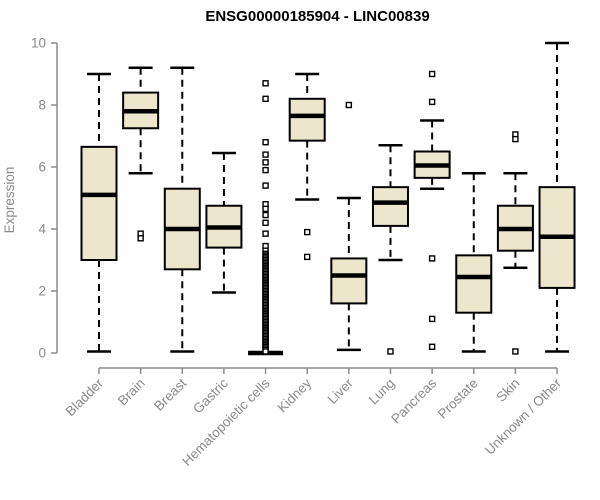 Image resolution: width=600 pixels, height=500 pixels. I want to click on chart-title: ENSG00000185904 - LINC00839, so click(317, 16).